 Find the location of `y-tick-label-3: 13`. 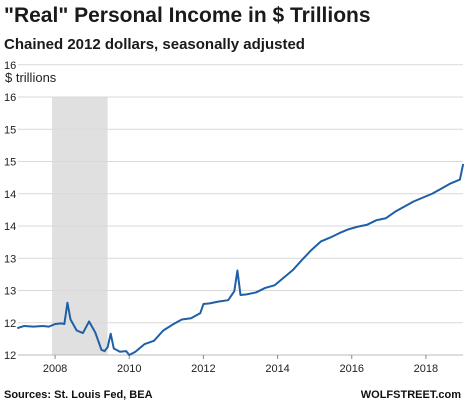

y-tick-label-3: 13 is located at coordinates (10, 259).